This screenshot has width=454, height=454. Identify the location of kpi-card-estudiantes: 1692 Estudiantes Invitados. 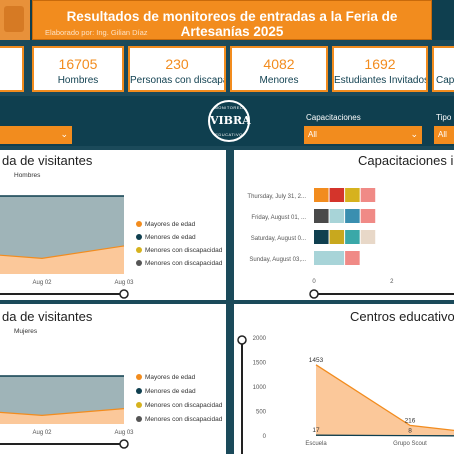
(380, 69).